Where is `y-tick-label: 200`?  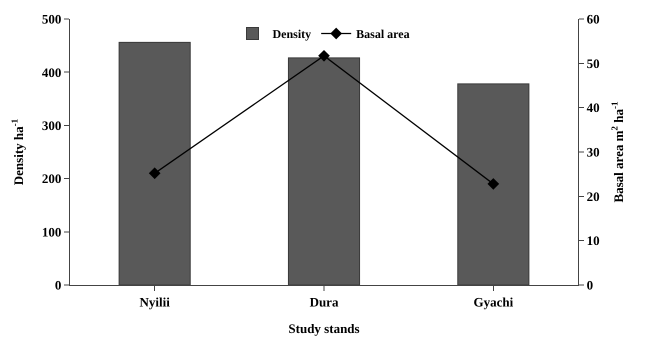
y-tick-label: 200 is located at coordinates (52, 178).